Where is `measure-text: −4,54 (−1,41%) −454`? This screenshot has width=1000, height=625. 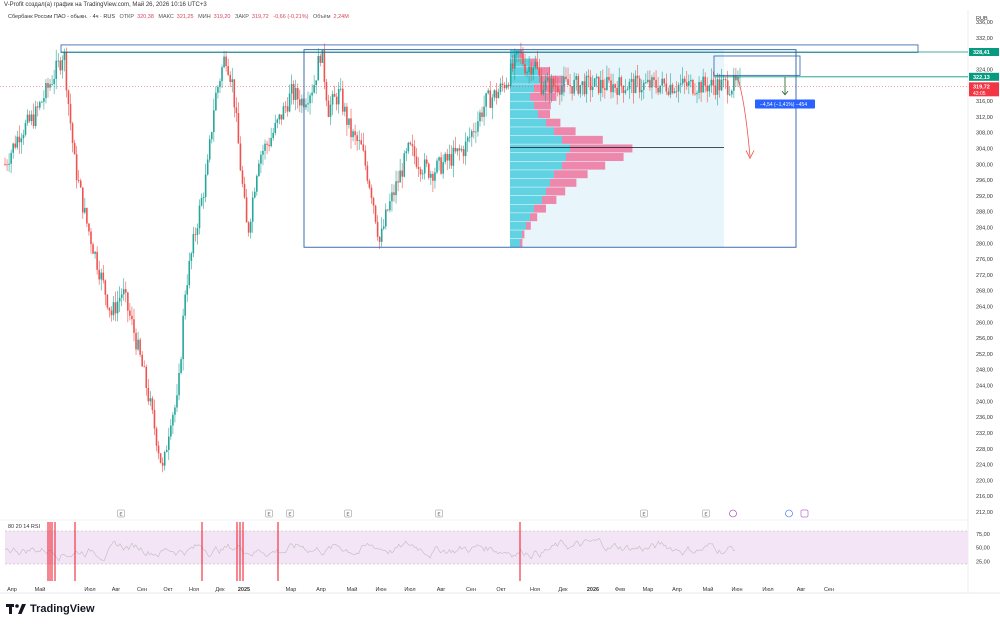
measure-text: −4,54 (−1,41%) −454 is located at coordinates (783, 105).